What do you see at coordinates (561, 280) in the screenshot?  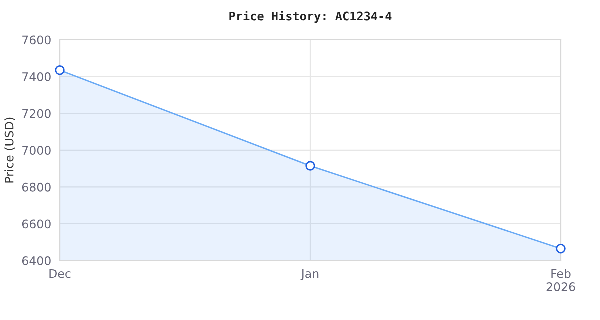 I see `x-tick-label: Feb 2026` at bounding box center [561, 280].